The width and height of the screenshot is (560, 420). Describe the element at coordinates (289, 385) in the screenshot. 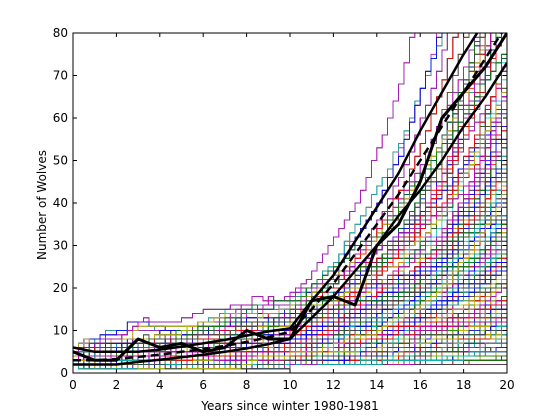

I see `x-tick-label: 10` at that location.